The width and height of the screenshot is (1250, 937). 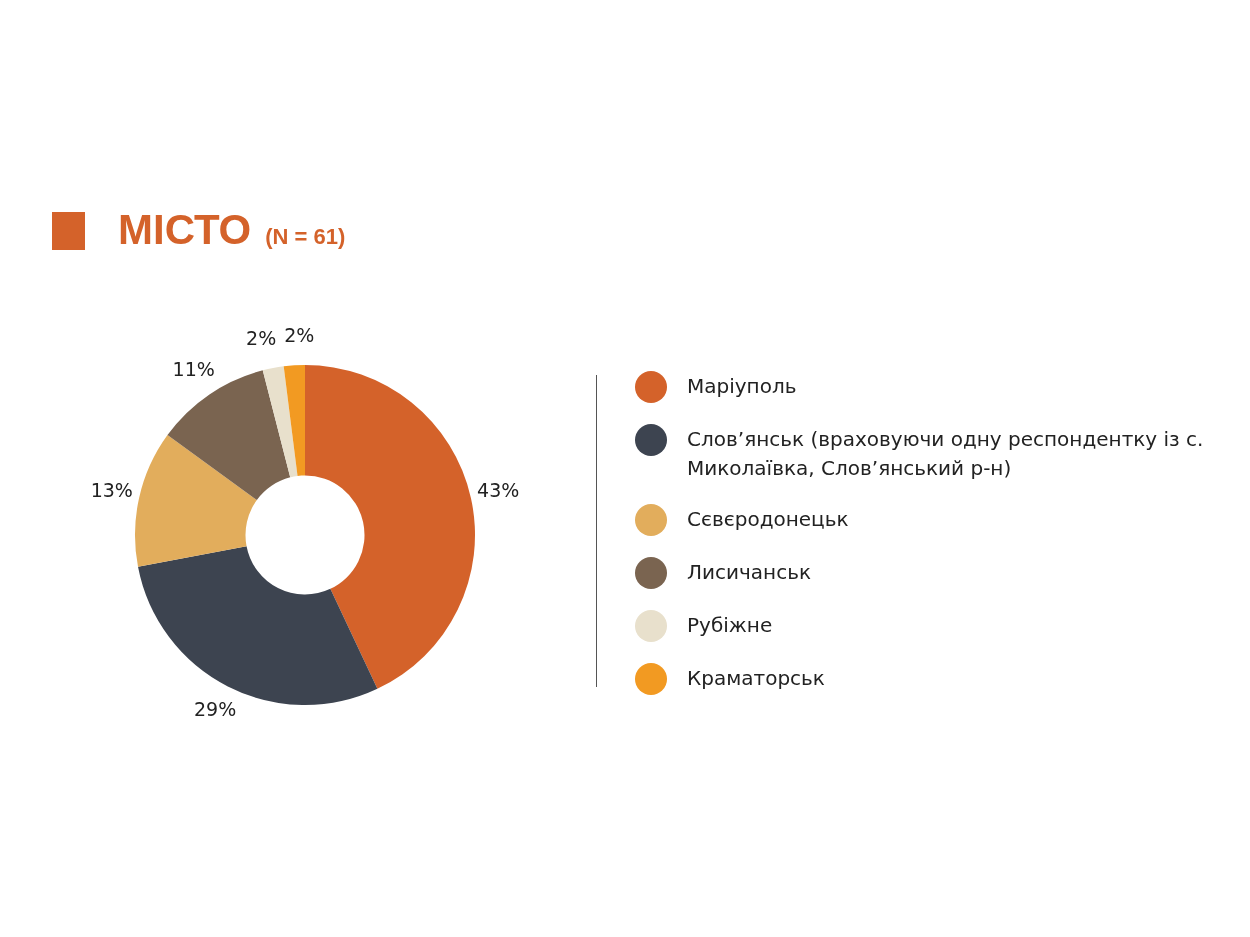 I want to click on data-label: 11%, so click(x=193, y=369).